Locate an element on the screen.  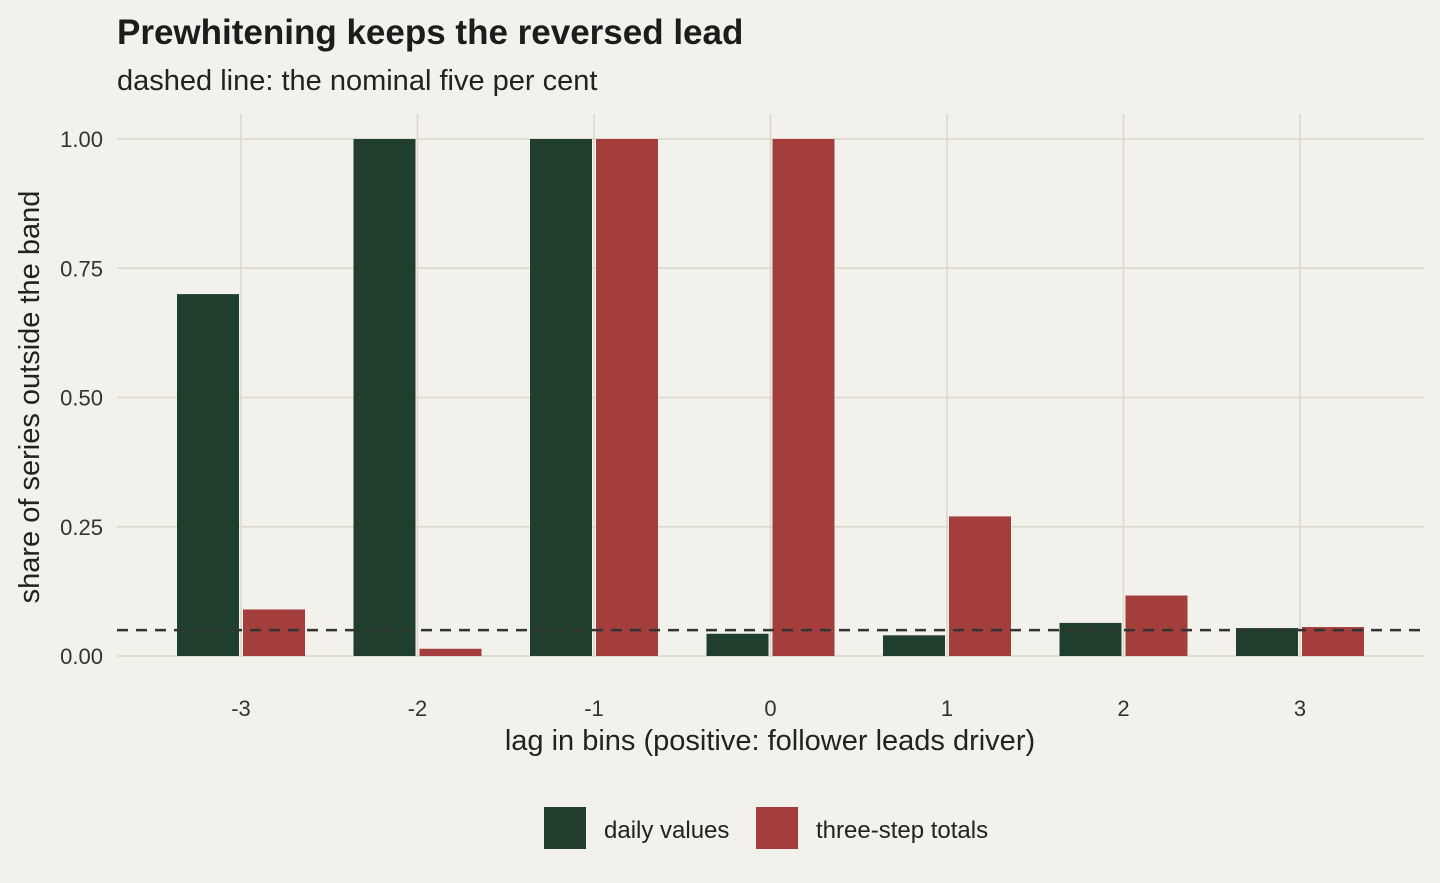
x-tick-label: 3 is located at coordinates (1300, 708).